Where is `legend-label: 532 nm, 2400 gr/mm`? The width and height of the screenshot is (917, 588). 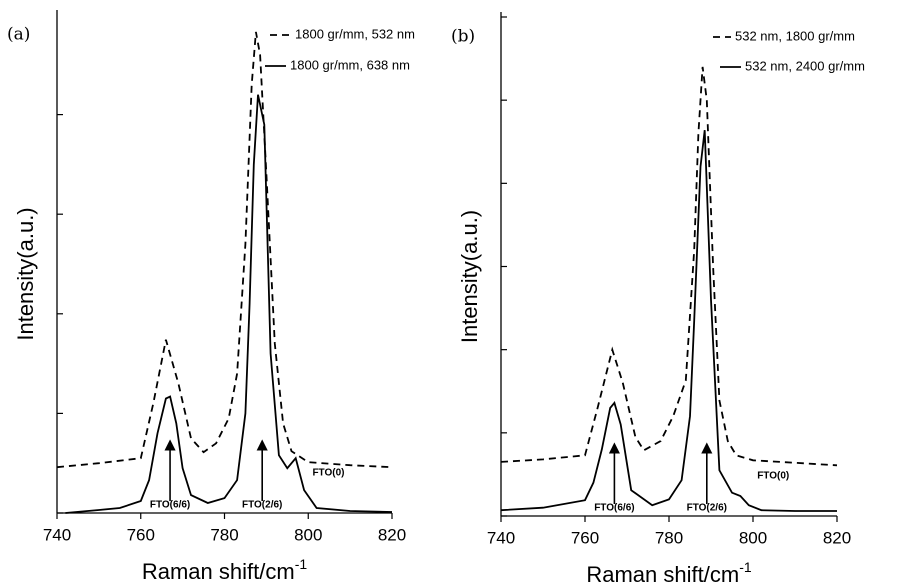
legend-label: 532 nm, 2400 gr/mm is located at coordinates (805, 65).